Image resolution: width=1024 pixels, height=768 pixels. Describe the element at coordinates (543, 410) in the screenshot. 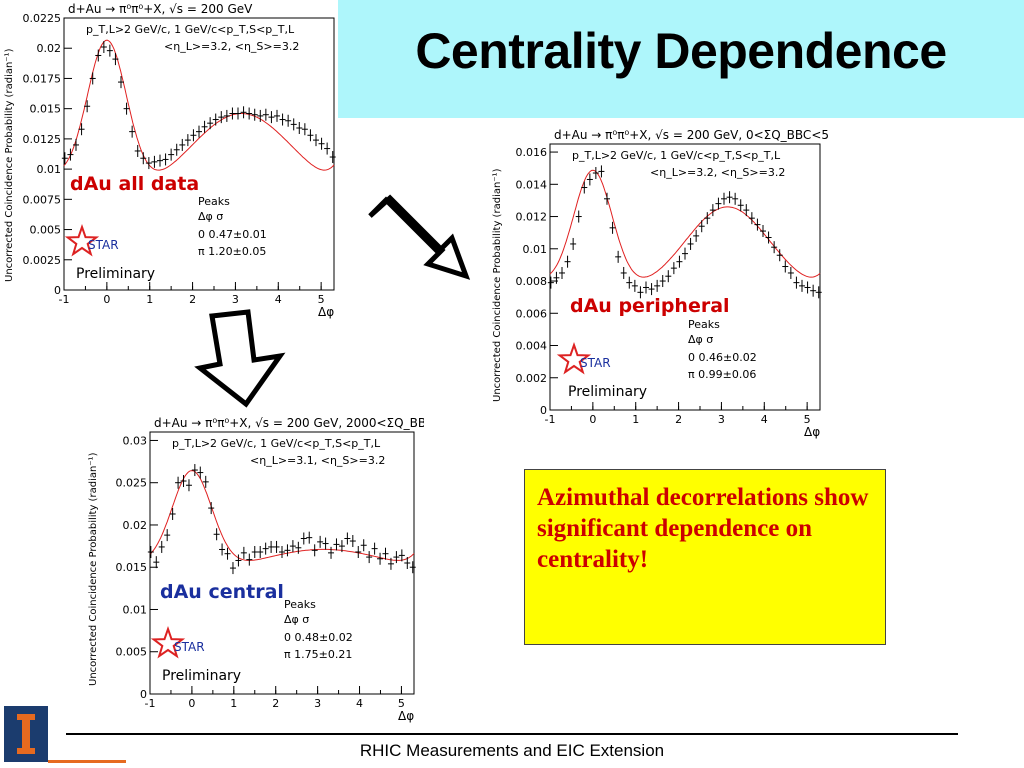

I see `y-tick-label: 0` at that location.